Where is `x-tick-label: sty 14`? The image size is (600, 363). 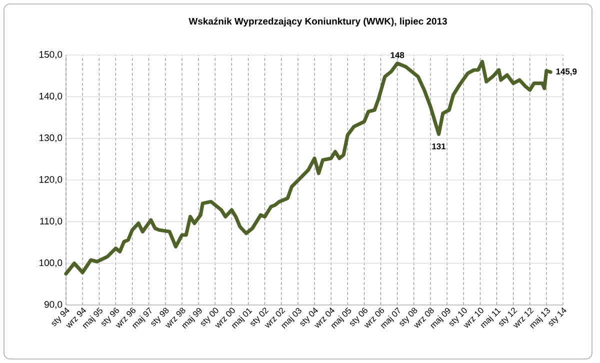 x-tick-label: sty 14 is located at coordinates (557, 316).